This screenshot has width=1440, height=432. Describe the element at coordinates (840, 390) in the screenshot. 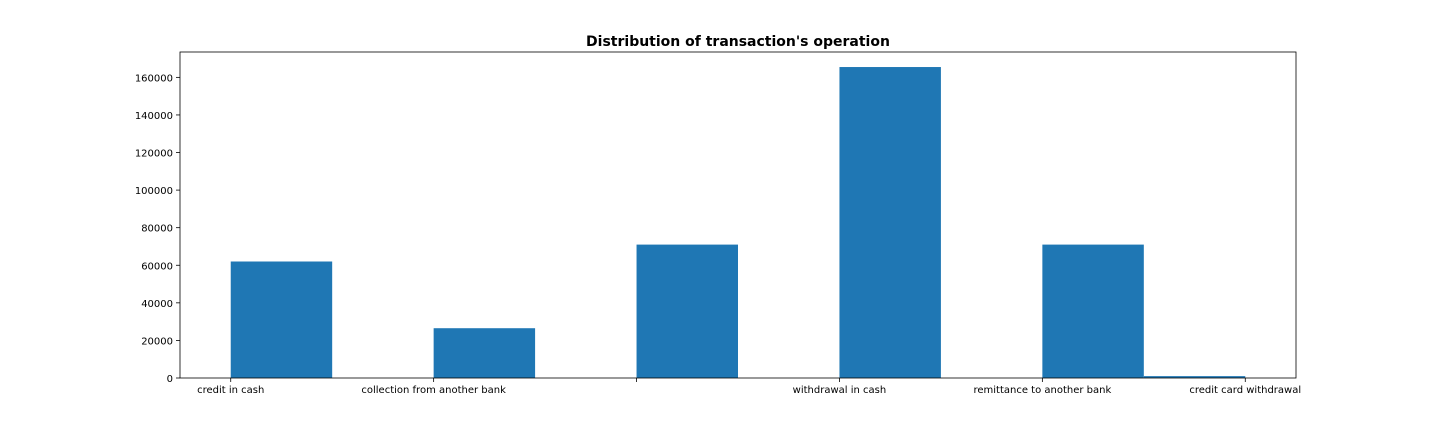

I see `x-tick-label-3: withdrawal in cash` at that location.